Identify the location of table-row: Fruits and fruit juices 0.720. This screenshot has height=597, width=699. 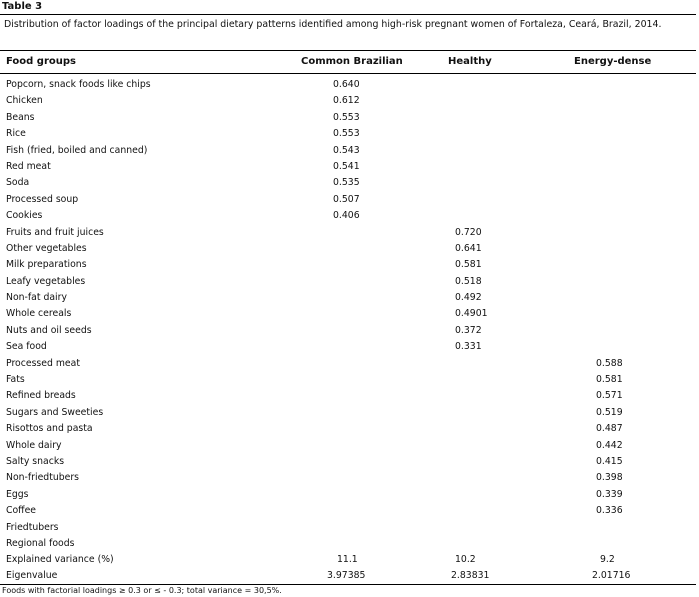
(349, 234).